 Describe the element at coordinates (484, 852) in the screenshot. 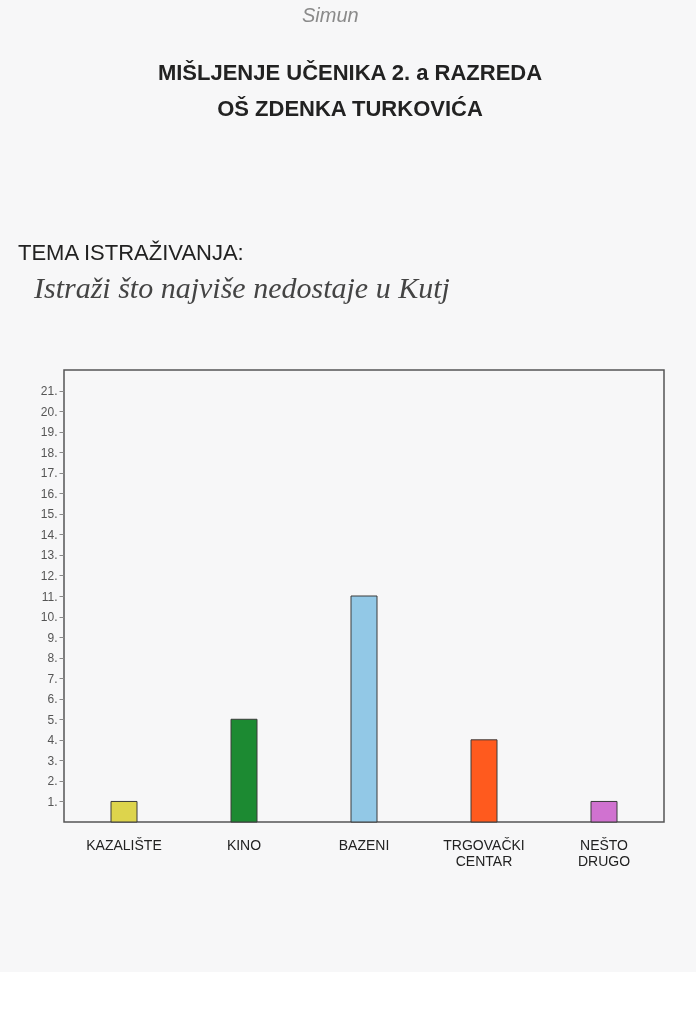

I see `x-tick-label: TRGOVAČKI CENTAR` at that location.